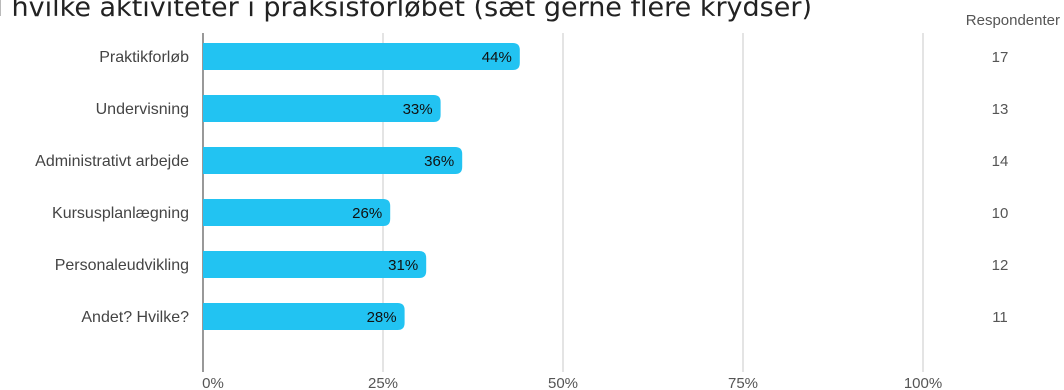 The height and width of the screenshot is (390, 1064). Describe the element at coordinates (144, 57) in the screenshot. I see `category-label: Praktikforløb` at that location.